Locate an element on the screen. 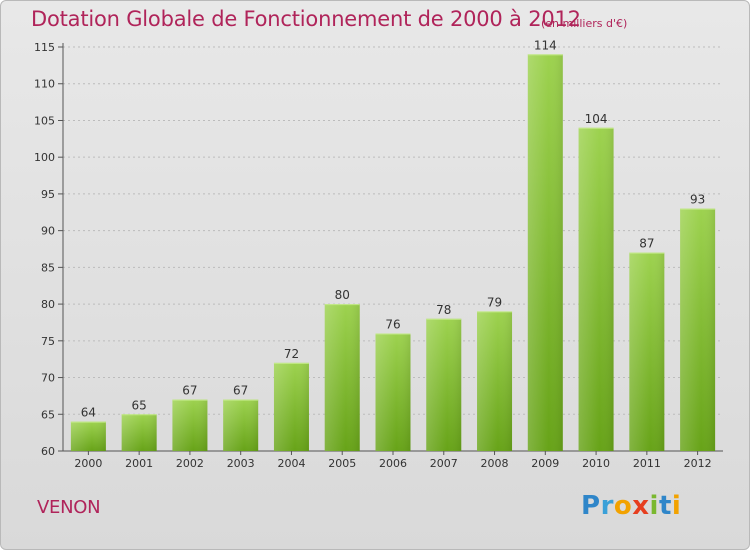 The width and height of the screenshot is (750, 550). x-tick-label: 2002 is located at coordinates (190, 463).